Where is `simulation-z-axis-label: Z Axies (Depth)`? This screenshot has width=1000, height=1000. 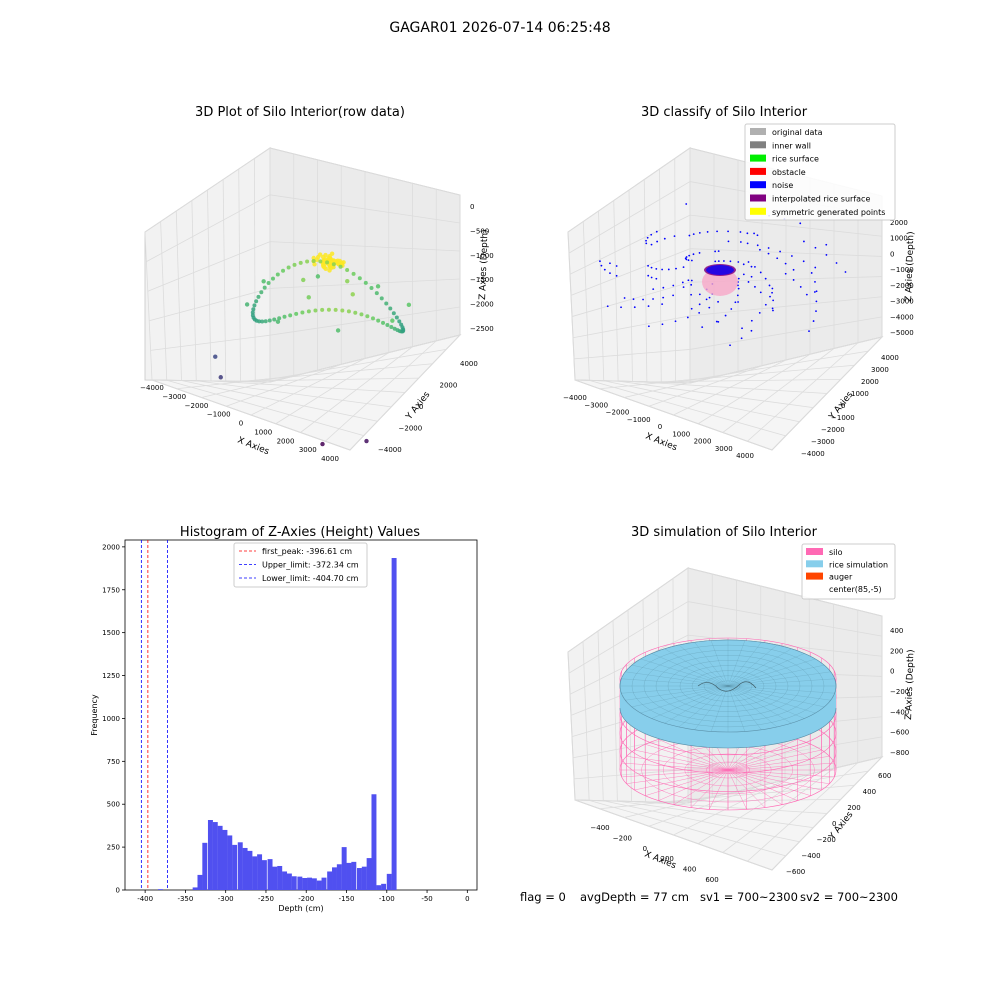 simulation-z-axis-label: Z Axies (Depth) is located at coordinates (910, 684).